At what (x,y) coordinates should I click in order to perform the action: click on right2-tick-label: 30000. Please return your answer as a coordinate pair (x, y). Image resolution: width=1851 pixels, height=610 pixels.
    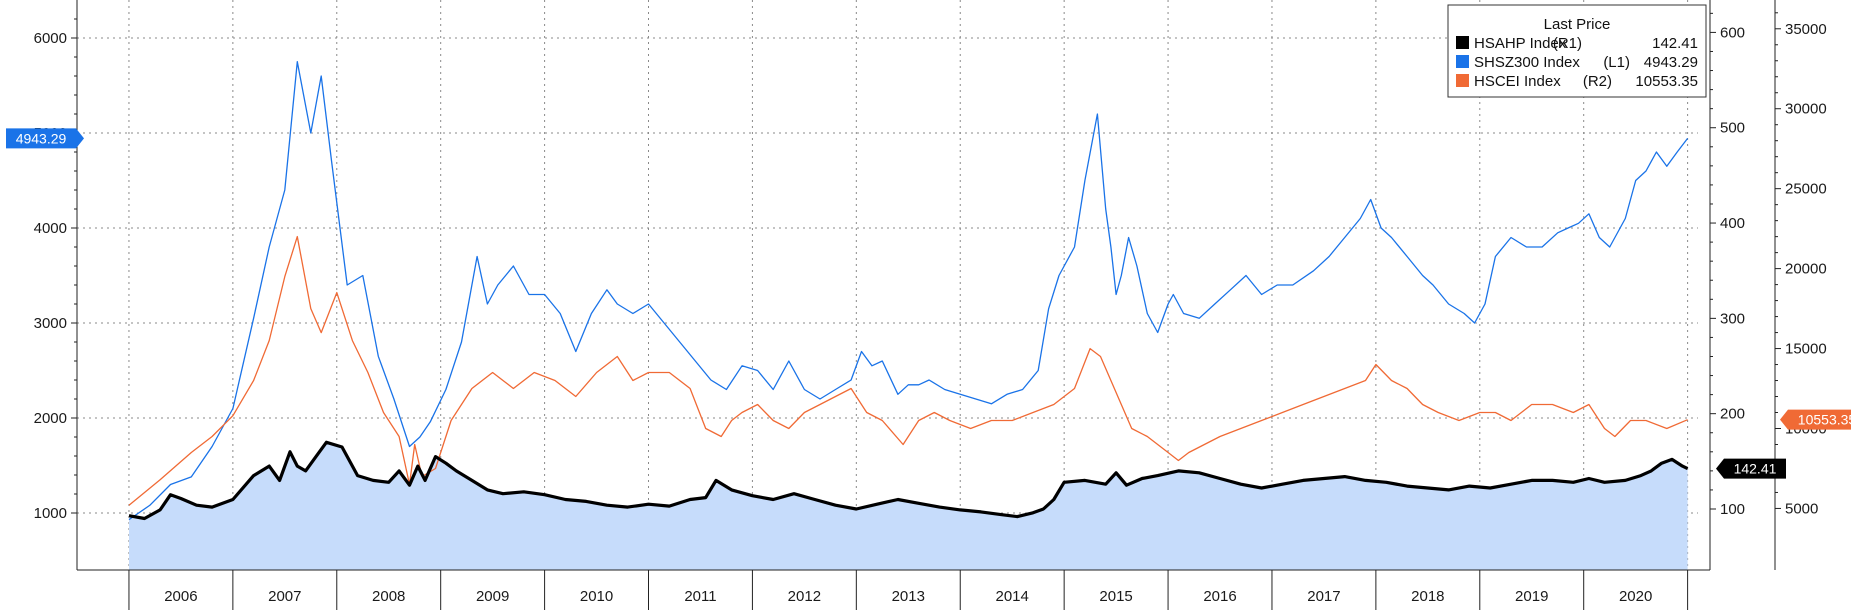
    Looking at the image, I should click on (1806, 109).